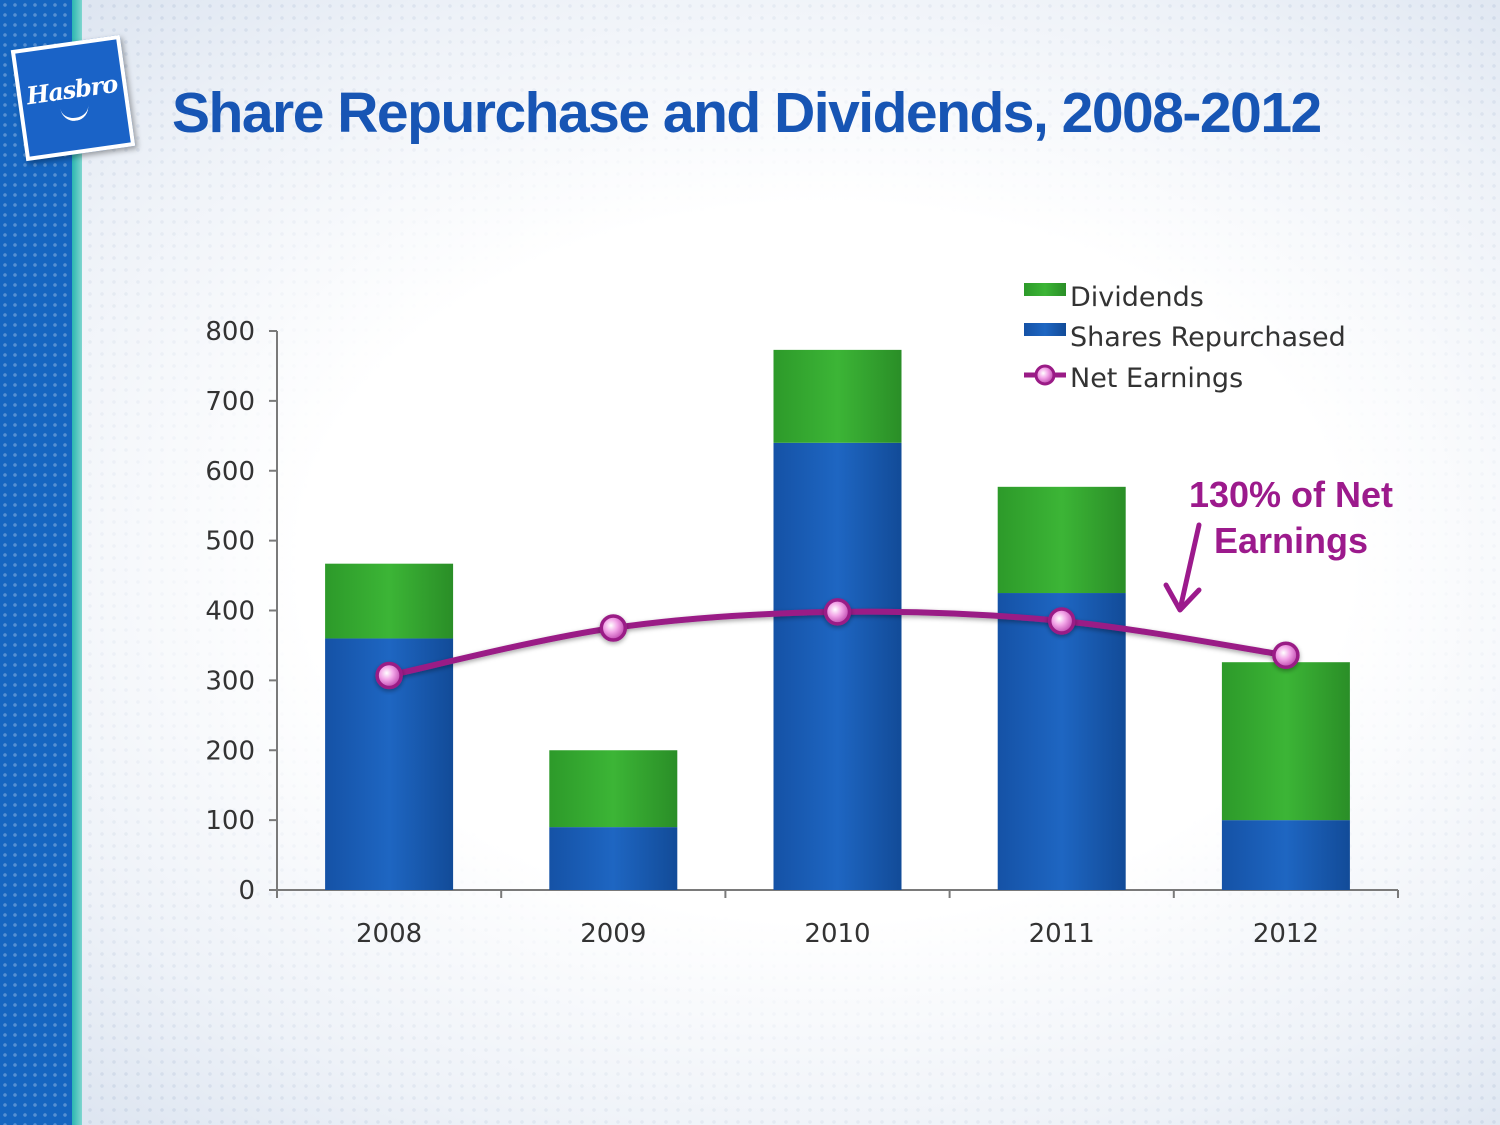  Describe the element at coordinates (1291, 494) in the screenshot. I see `annotation-line-1: 130% of Net` at that location.